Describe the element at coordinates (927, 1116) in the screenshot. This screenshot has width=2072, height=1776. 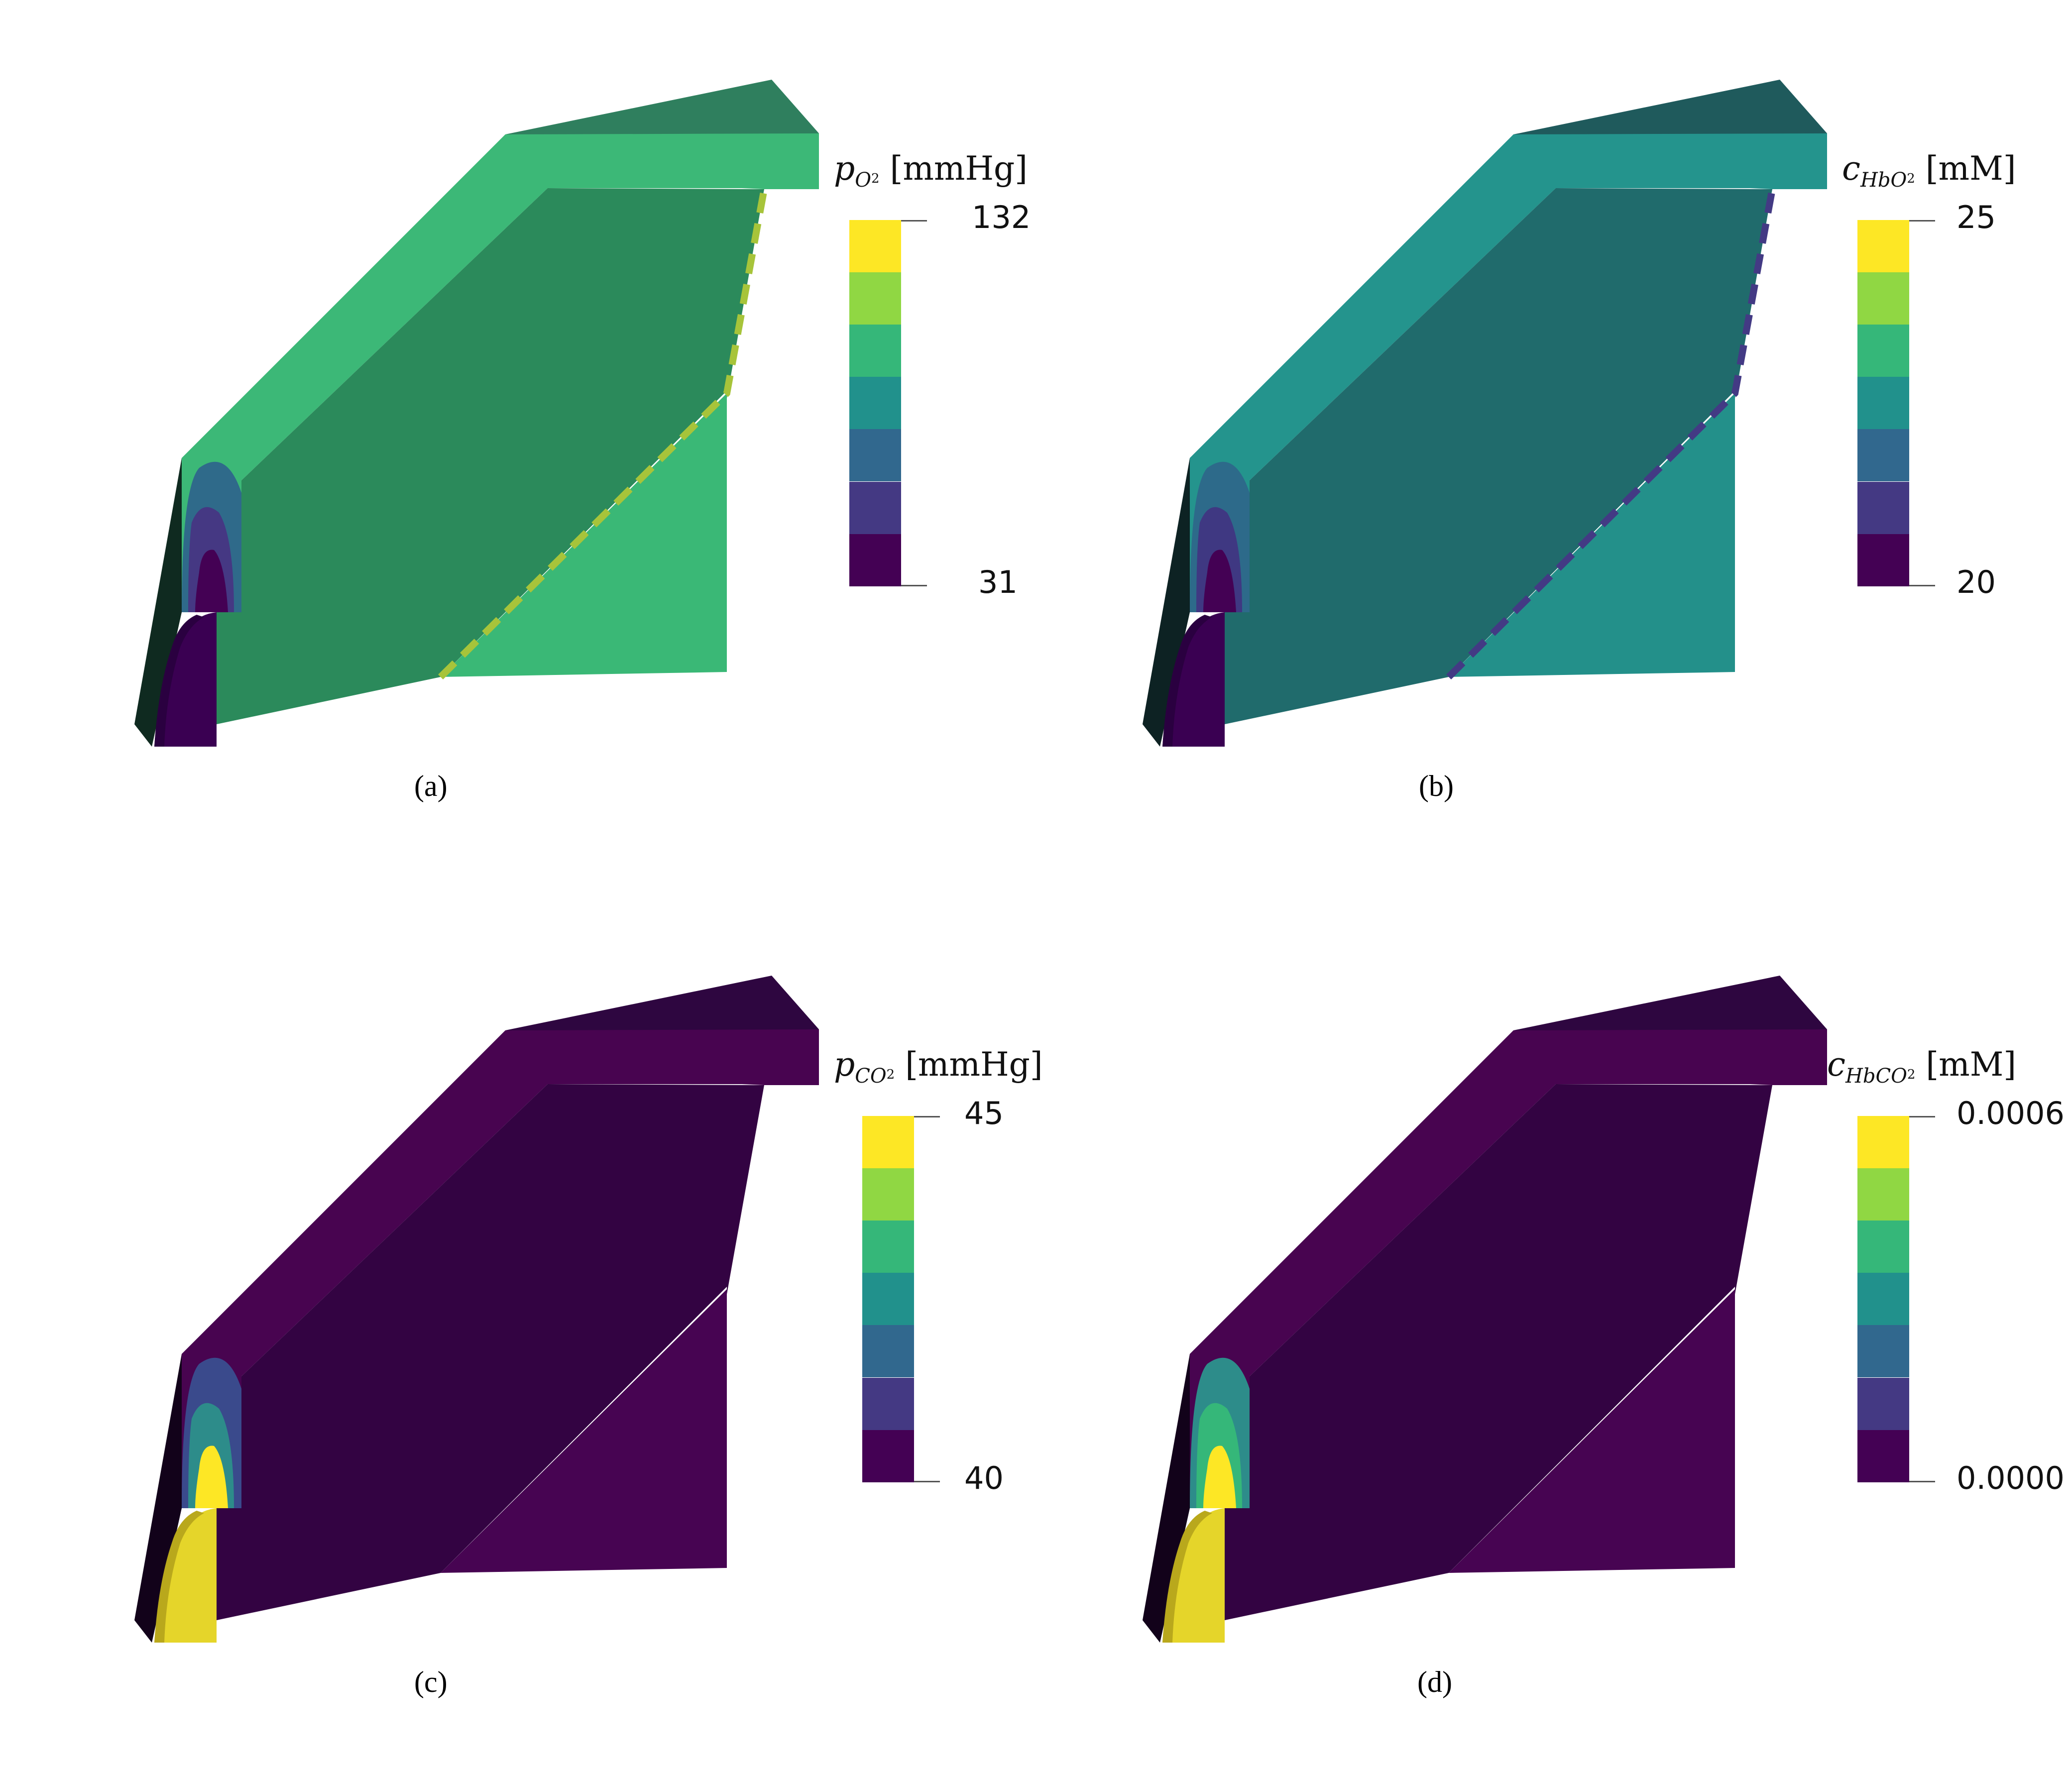
I see `colorbar-tick-max-c` at that location.